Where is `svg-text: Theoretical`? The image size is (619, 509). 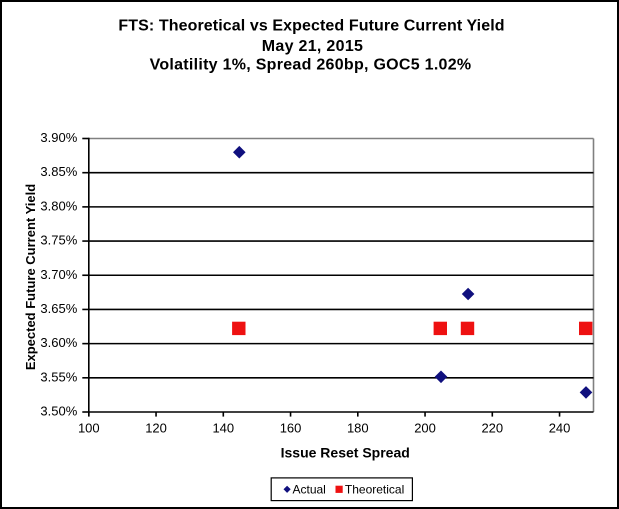
svg-text: Theoretical is located at coordinates (374, 490).